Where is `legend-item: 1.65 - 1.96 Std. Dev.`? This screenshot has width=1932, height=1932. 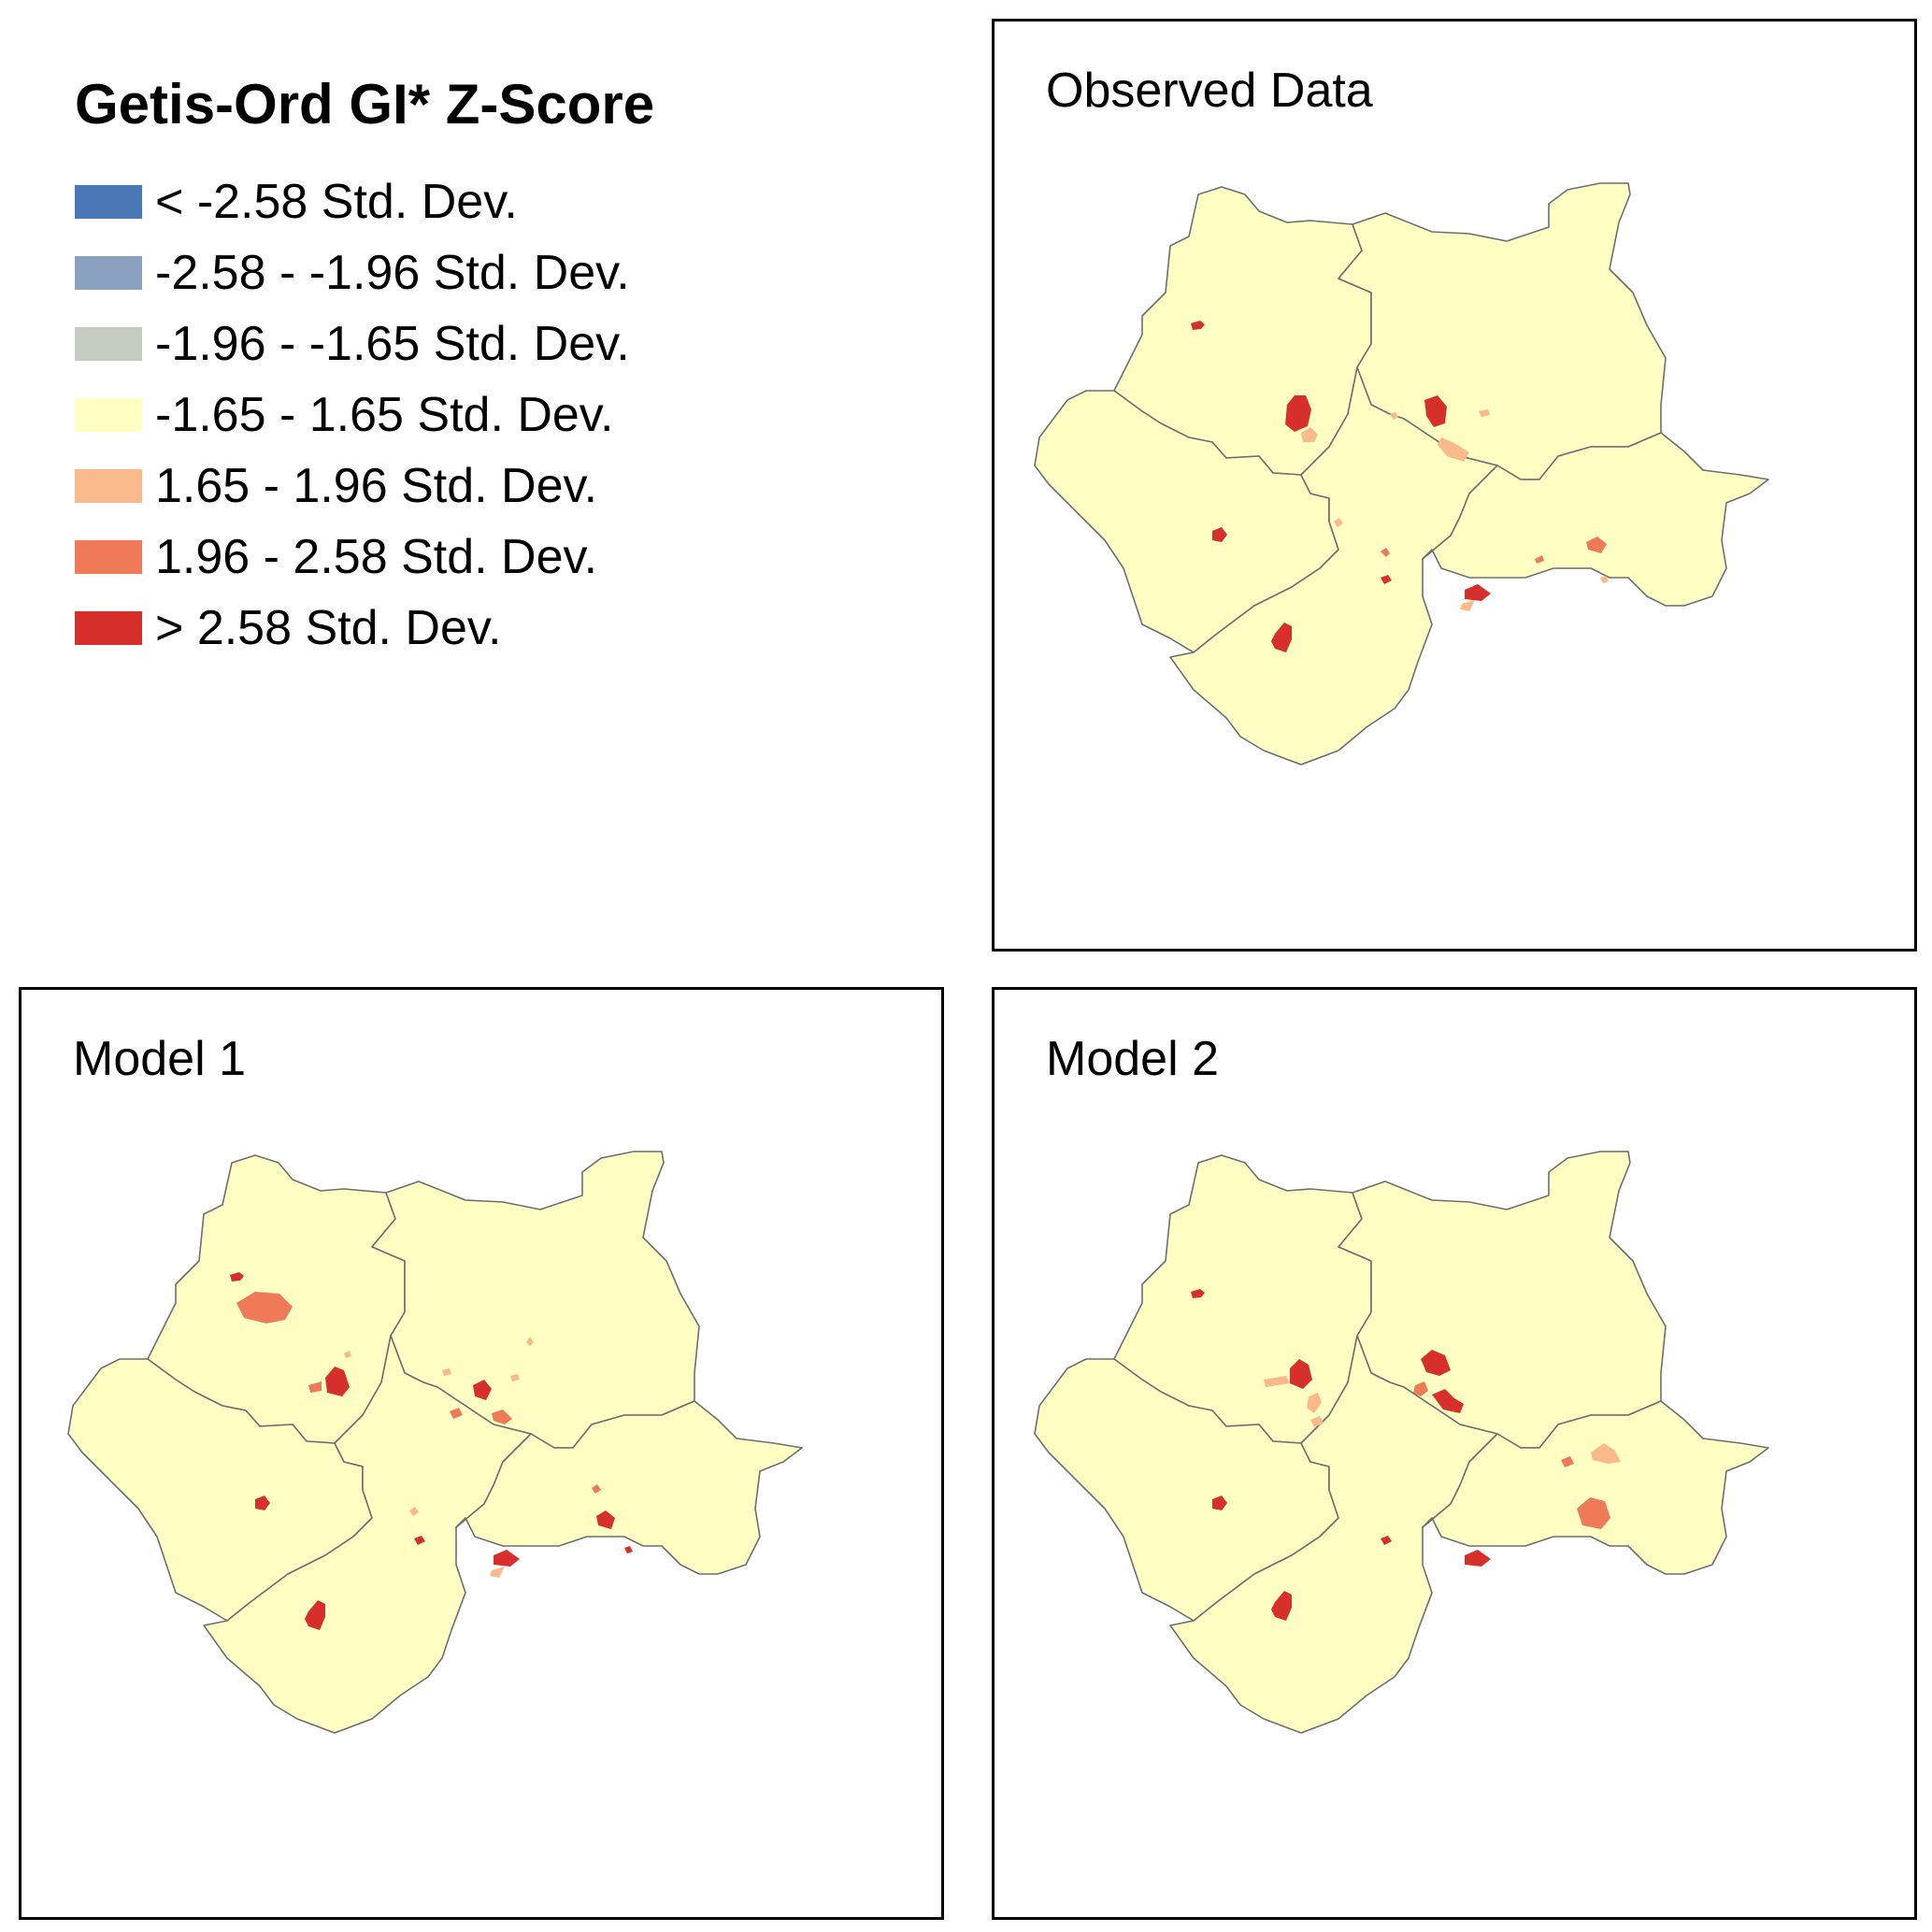 legend-item: 1.65 - 1.96 Std. Dev. is located at coordinates (495, 486).